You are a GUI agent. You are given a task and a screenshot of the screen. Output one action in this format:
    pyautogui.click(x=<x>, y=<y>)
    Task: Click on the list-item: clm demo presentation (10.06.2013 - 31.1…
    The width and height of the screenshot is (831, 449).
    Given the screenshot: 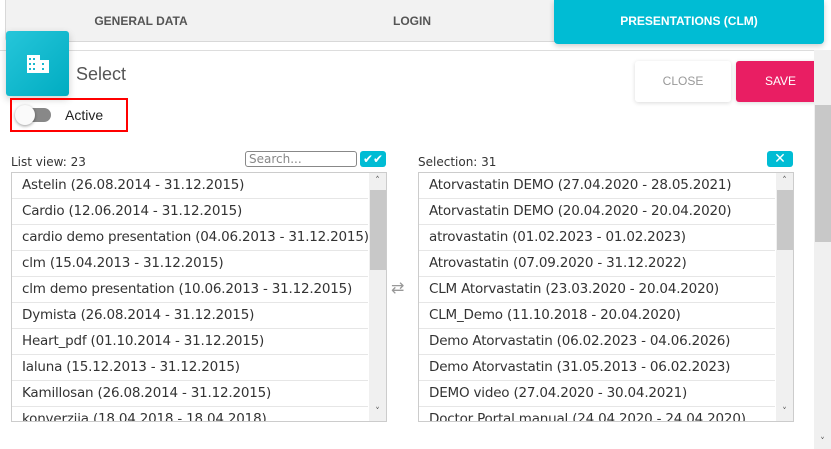 What is the action you would take?
    pyautogui.click(x=190, y=290)
    